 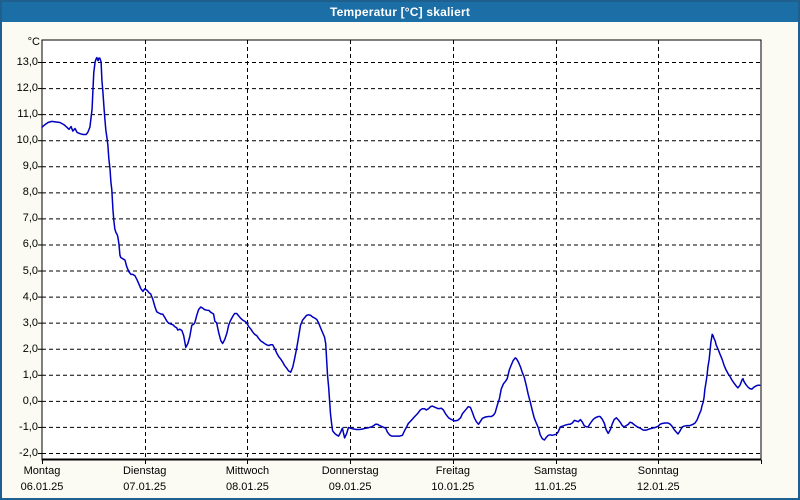 I want to click on x-day-date-label: 08.01.25, so click(x=247, y=487).